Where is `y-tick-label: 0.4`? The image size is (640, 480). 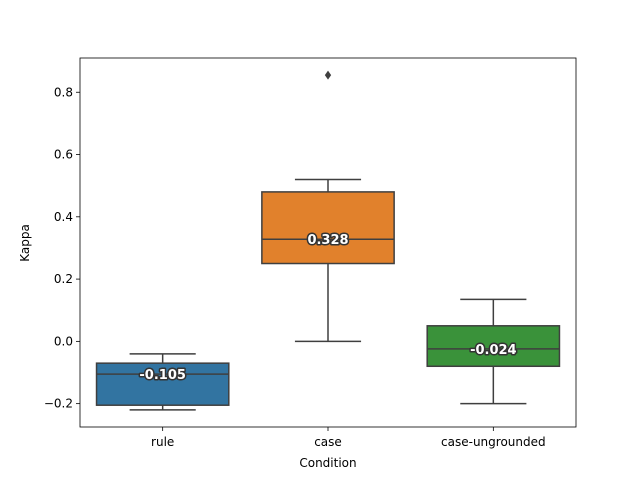 y-tick-label: 0.4 is located at coordinates (63, 217).